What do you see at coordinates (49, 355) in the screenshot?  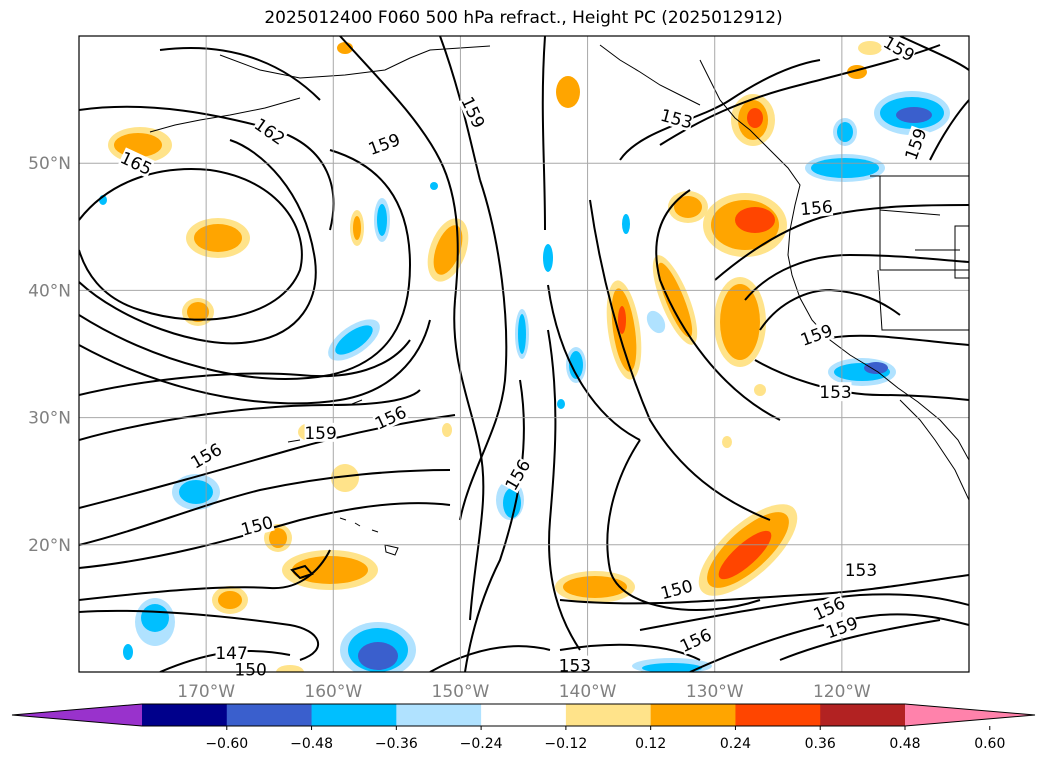 I see `latitude-tick-labels: 20°N 30°N 40°N 50°N` at bounding box center [49, 355].